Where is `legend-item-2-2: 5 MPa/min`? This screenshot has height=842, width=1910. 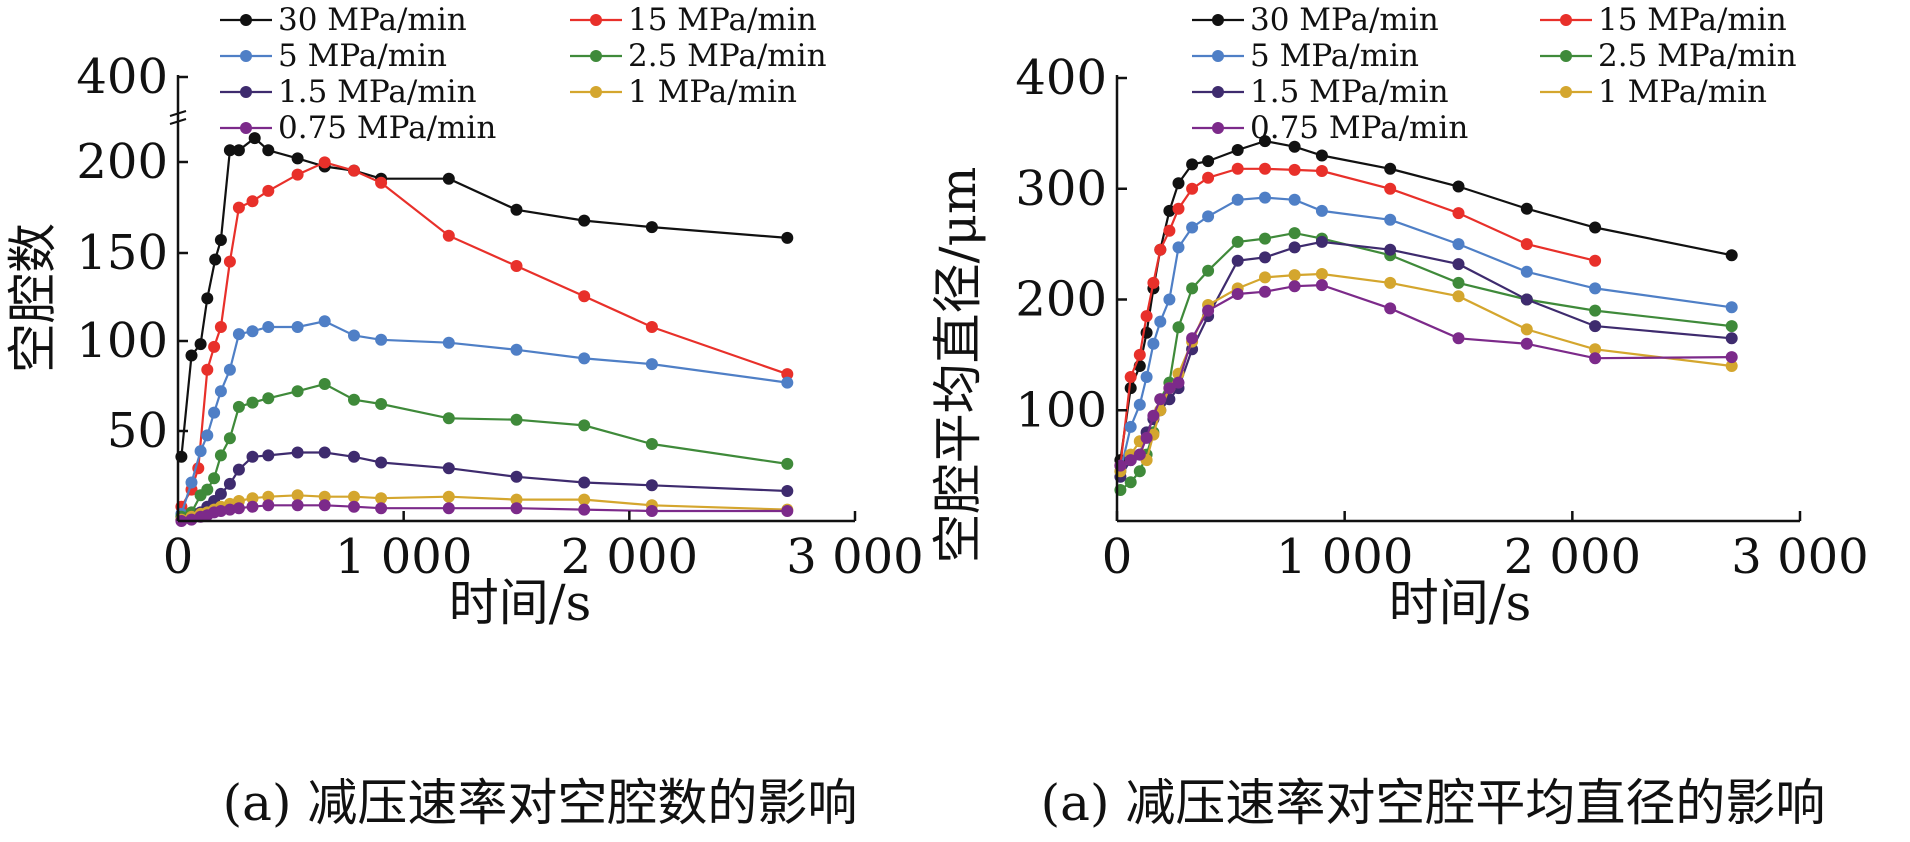
legend-item-2-2: 5 MPa/min is located at coordinates (1305, 56).